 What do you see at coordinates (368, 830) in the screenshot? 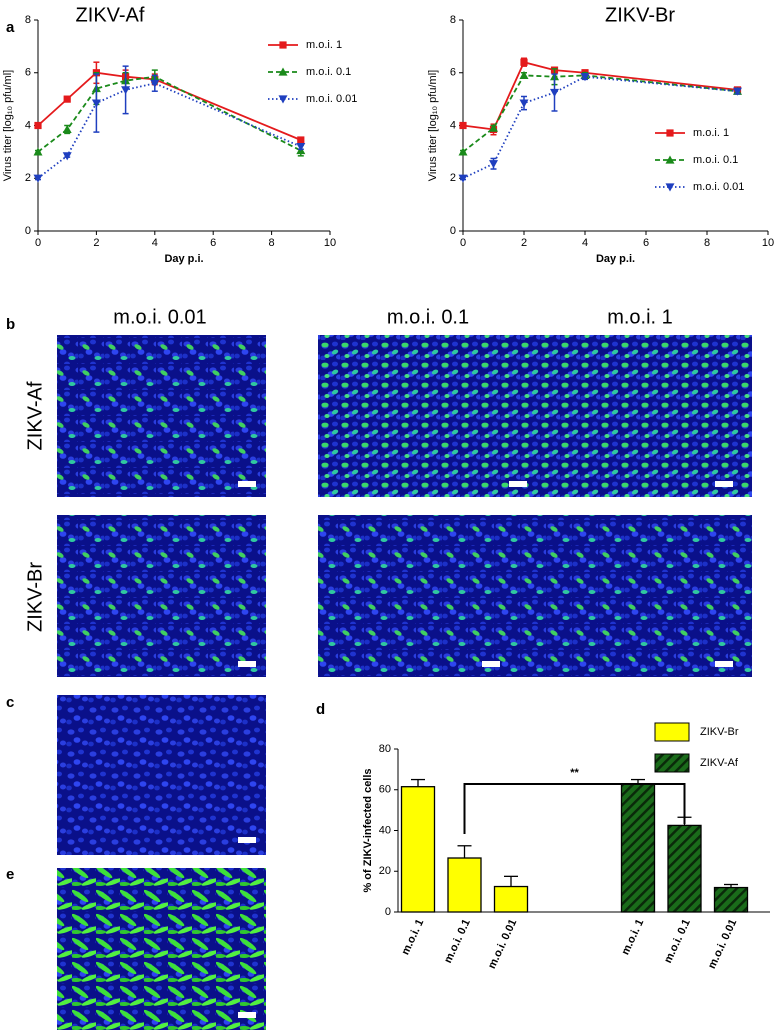
I see `y-axis-label: % of ZIKV-infected cells` at bounding box center [368, 830].